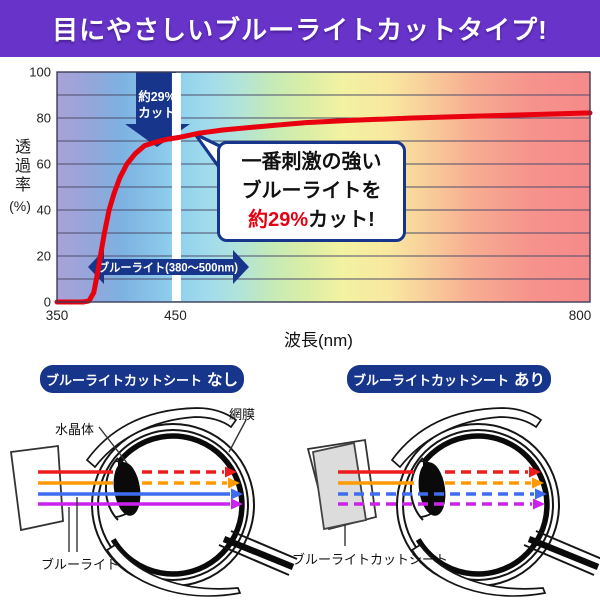 The height and width of the screenshot is (604, 600). What do you see at coordinates (20, 166) in the screenshot?
I see `y-axis-title-text: 透過率` at bounding box center [20, 166].